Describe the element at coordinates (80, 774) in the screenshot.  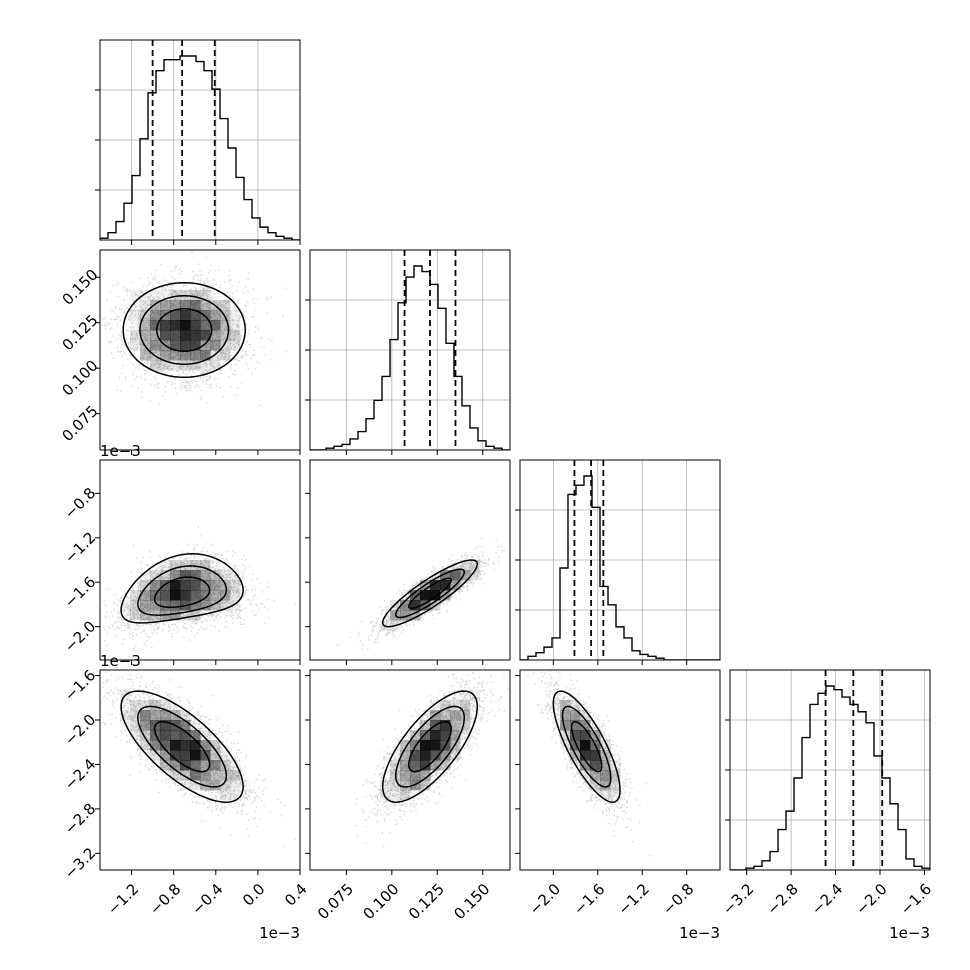
I see `y-tick-label-3-2: −2.4` at that location.